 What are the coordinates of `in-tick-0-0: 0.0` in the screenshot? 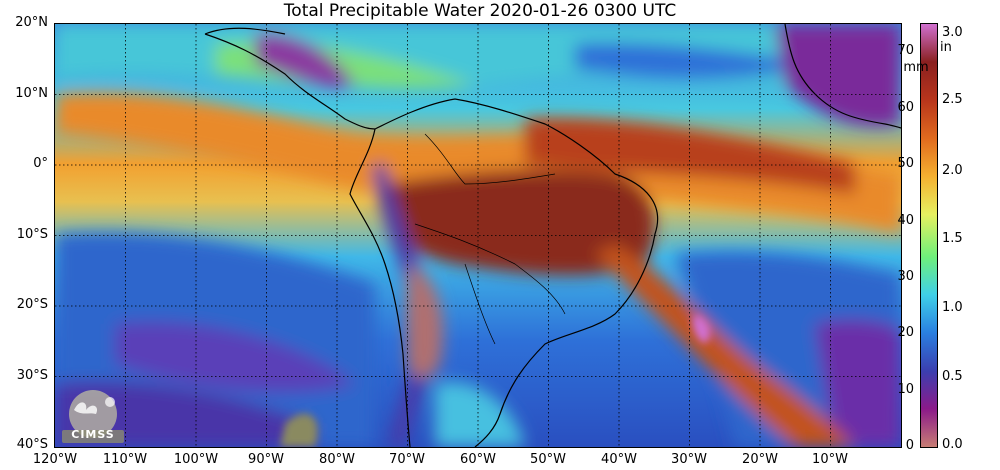 It's located at (952, 444).